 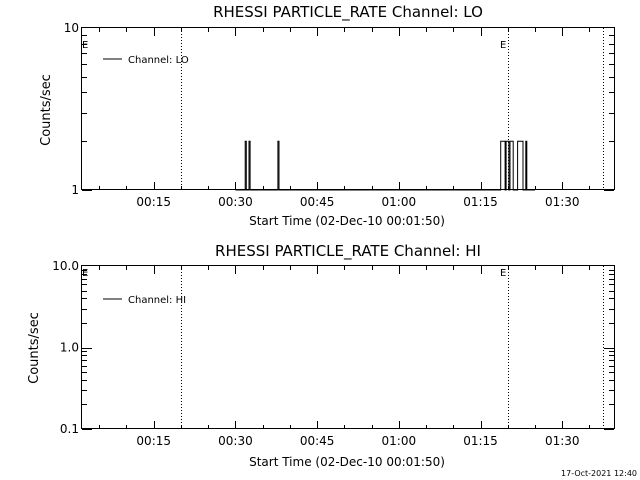 What do you see at coordinates (348, 12) in the screenshot?
I see `lo-chart-title: RHESSI PARTICLE_RATE Channel: LO` at bounding box center [348, 12].